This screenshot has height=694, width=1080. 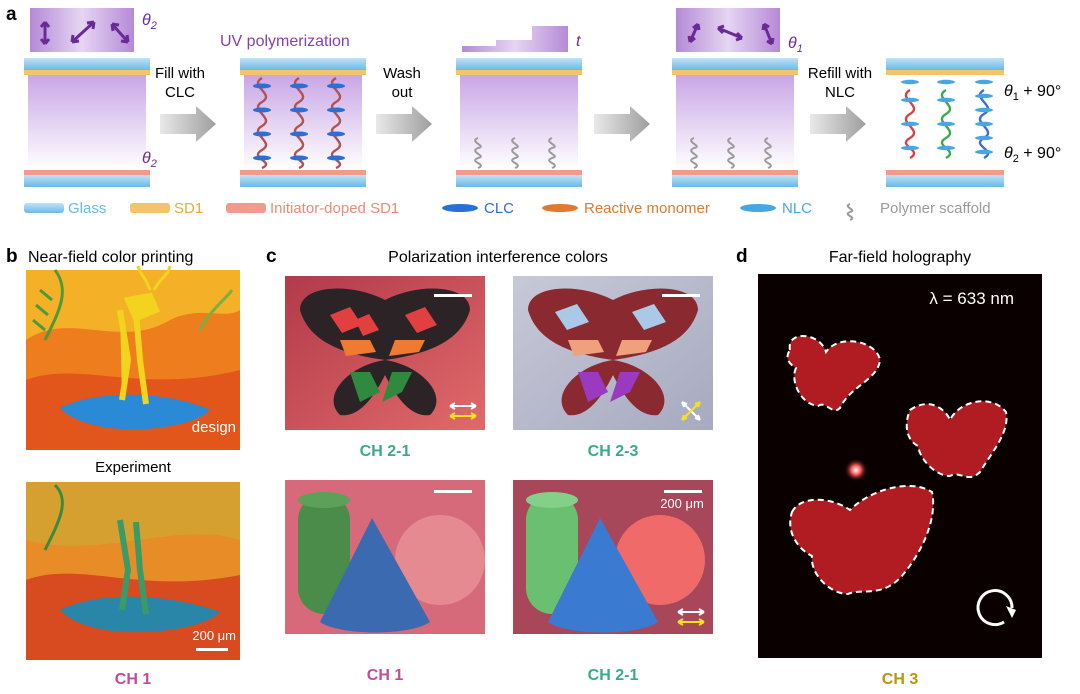 What do you see at coordinates (214, 635) in the screenshot?
I see `scalebar-b-label: 200 μm` at bounding box center [214, 635].